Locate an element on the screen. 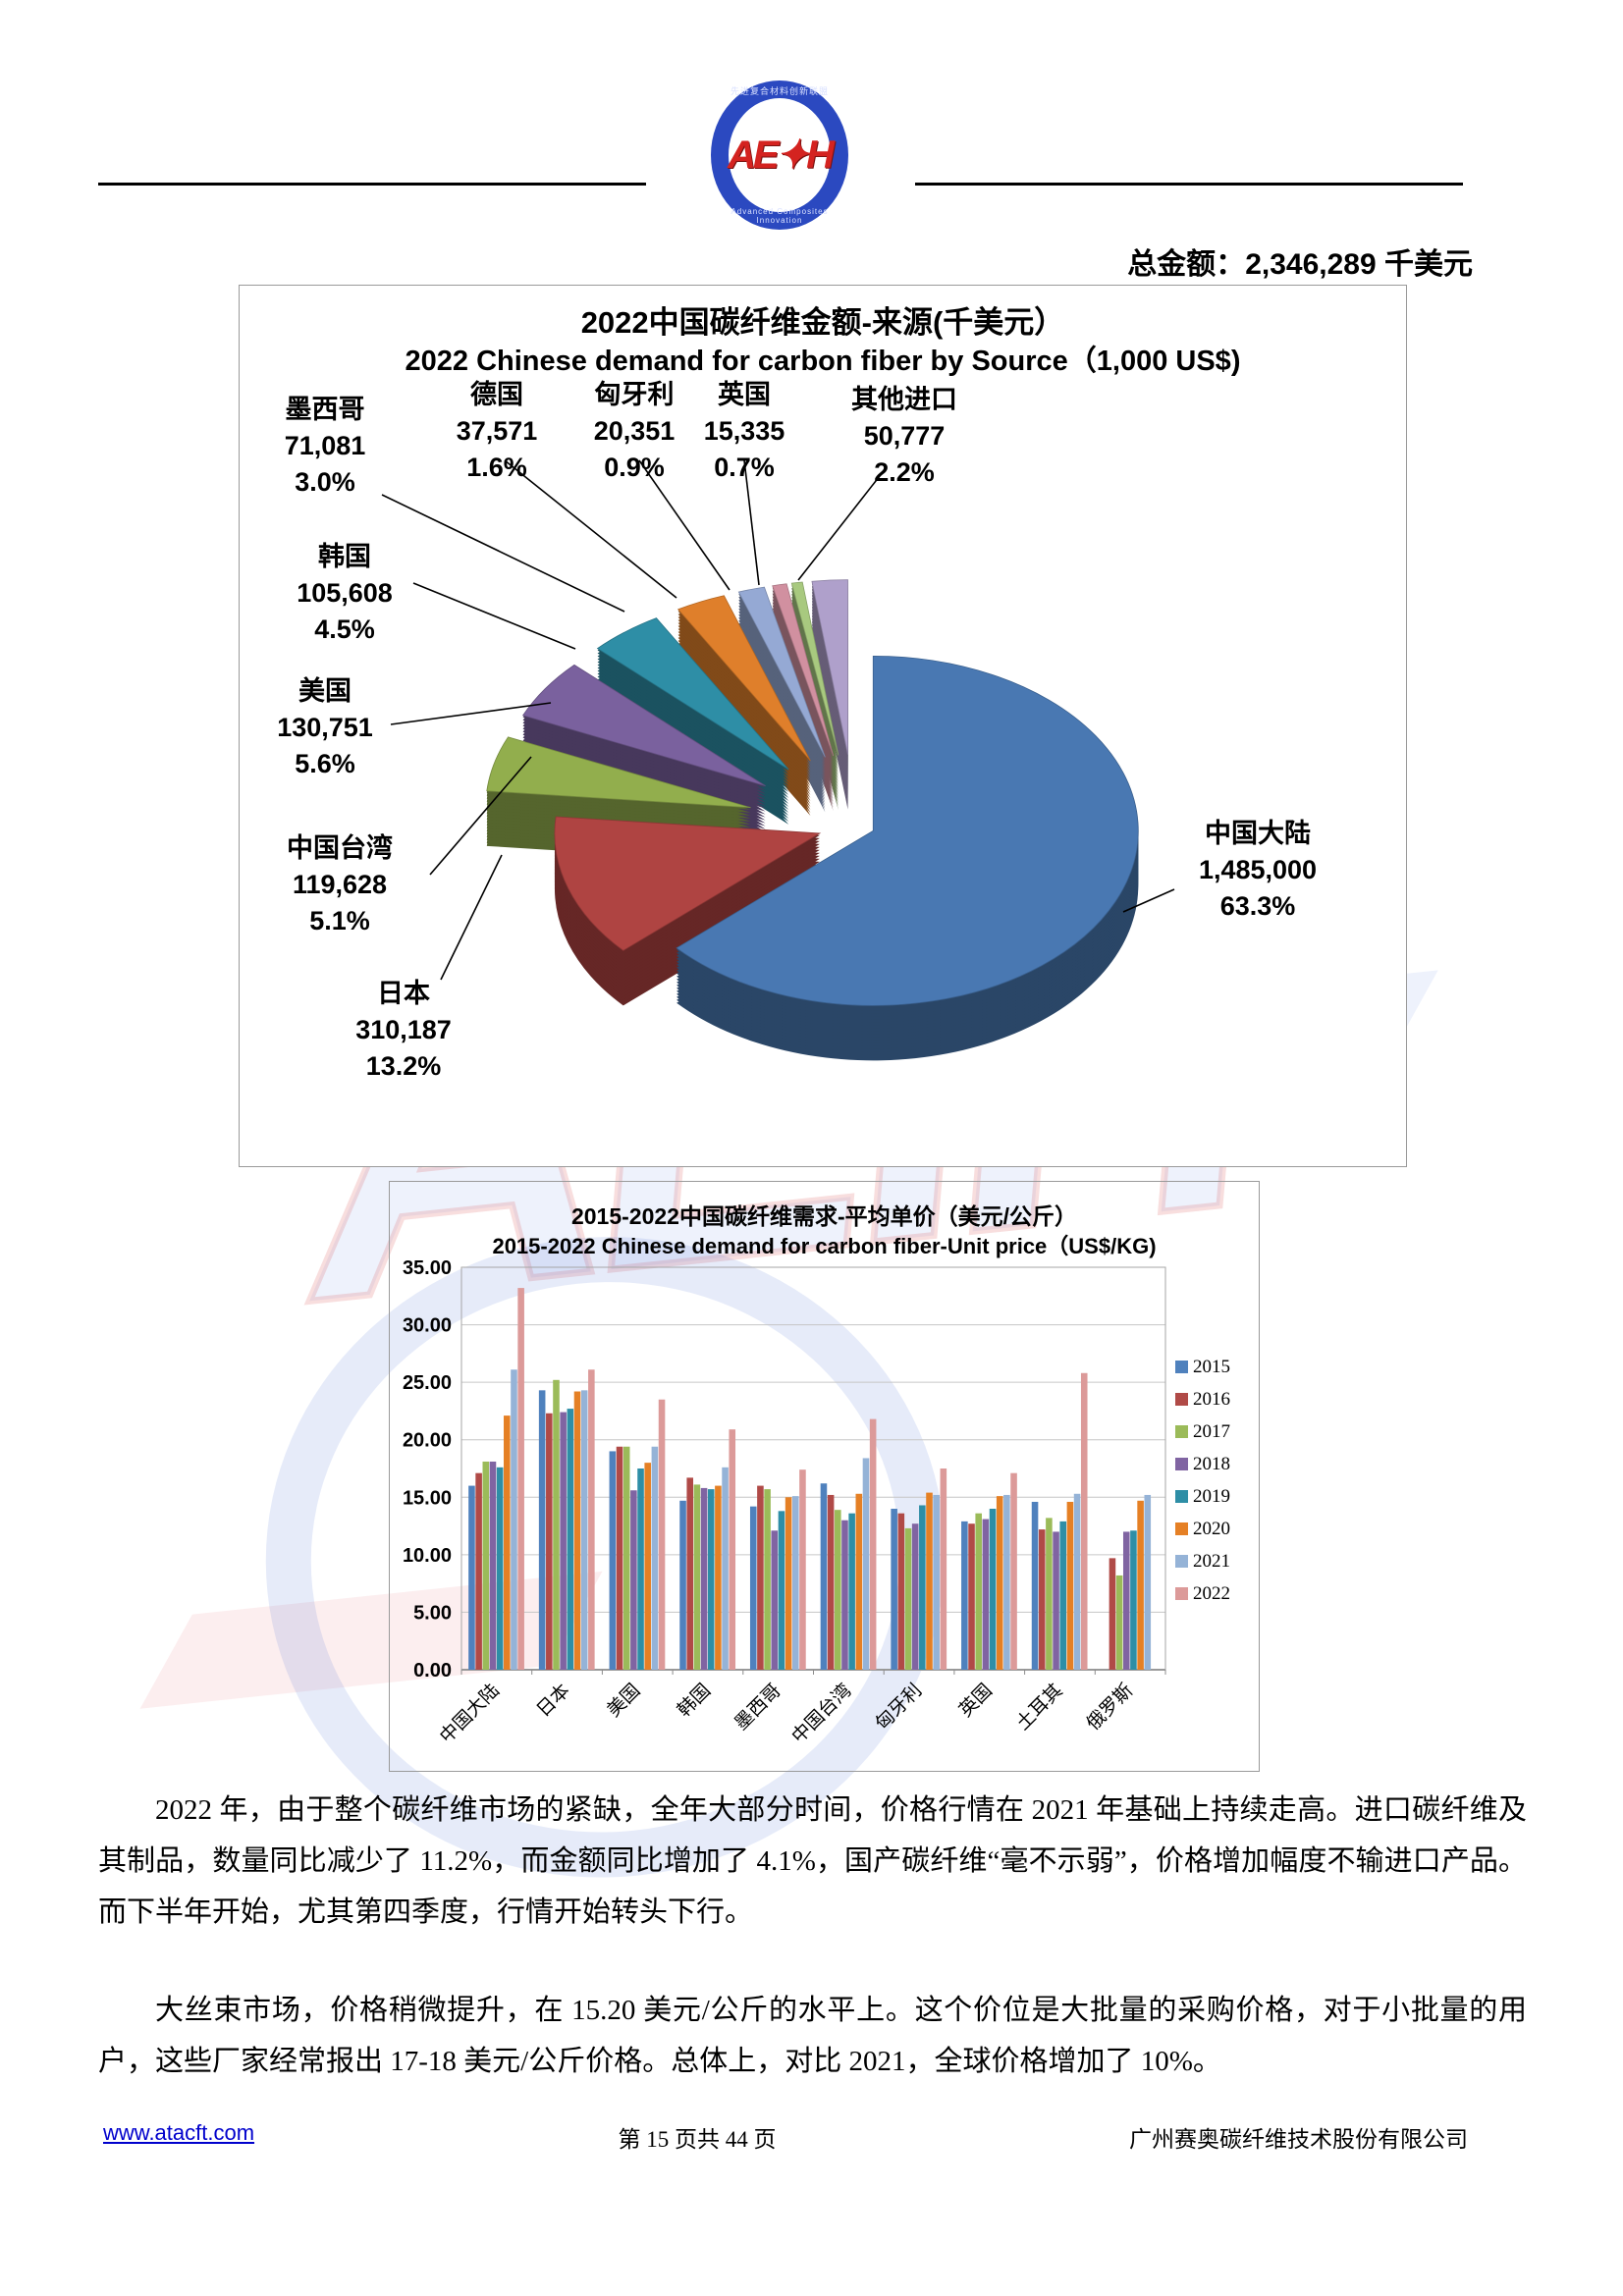 The image size is (1623, 2296). bar-中国大陆-2016 is located at coordinates (478, 1571).